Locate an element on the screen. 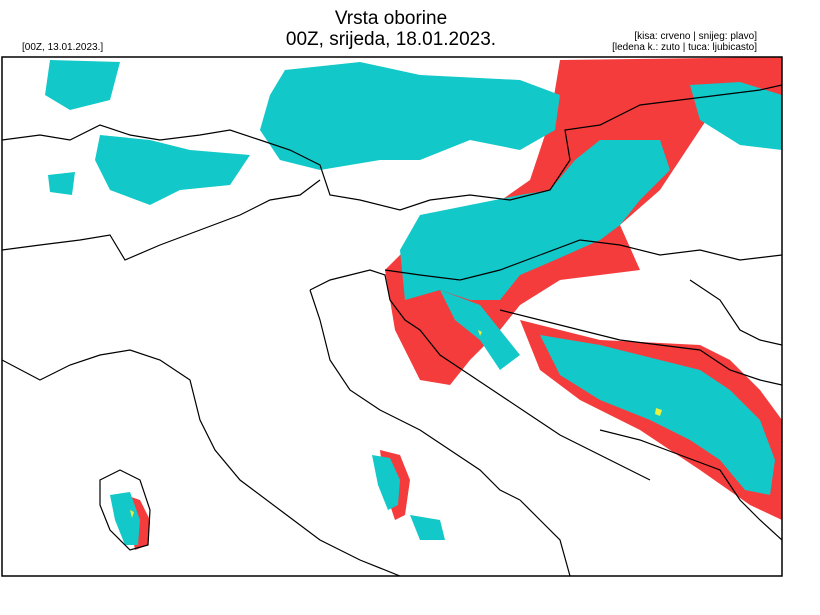 This screenshot has width=820, height=615. map-title: Vrsta oborine is located at coordinates (391, 18).